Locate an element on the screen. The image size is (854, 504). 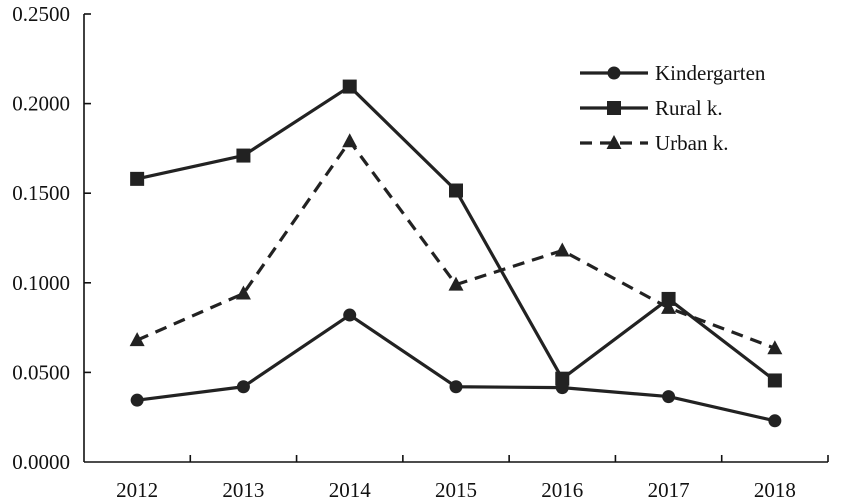
legend-label: Kindergarten is located at coordinates (710, 73).